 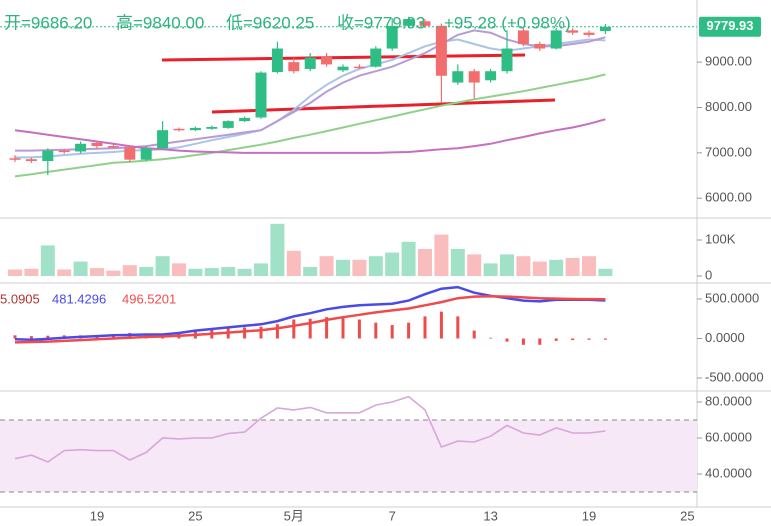 I want to click on y-tick-label: 9000.00, so click(x=728, y=61).